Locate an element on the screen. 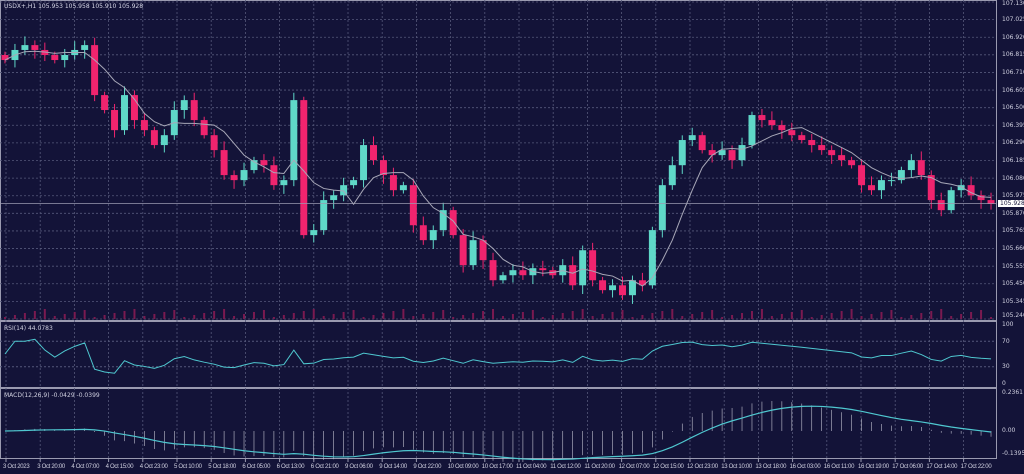 The width and height of the screenshot is (1024, 474). time-label: 16 Oct 03:00 is located at coordinates (805, 467).